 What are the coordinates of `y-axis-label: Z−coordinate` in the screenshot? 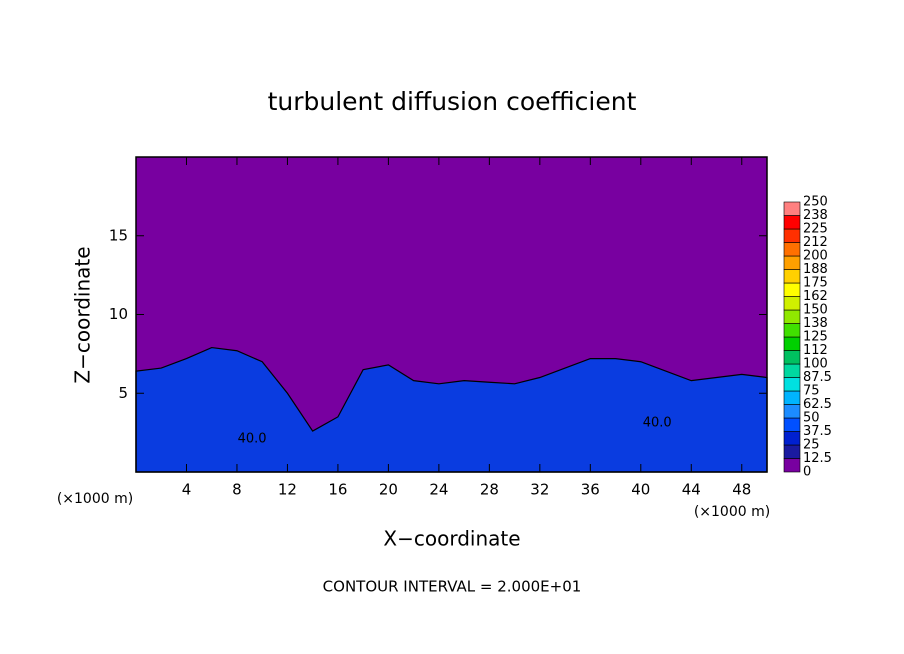 It's located at (83, 314).